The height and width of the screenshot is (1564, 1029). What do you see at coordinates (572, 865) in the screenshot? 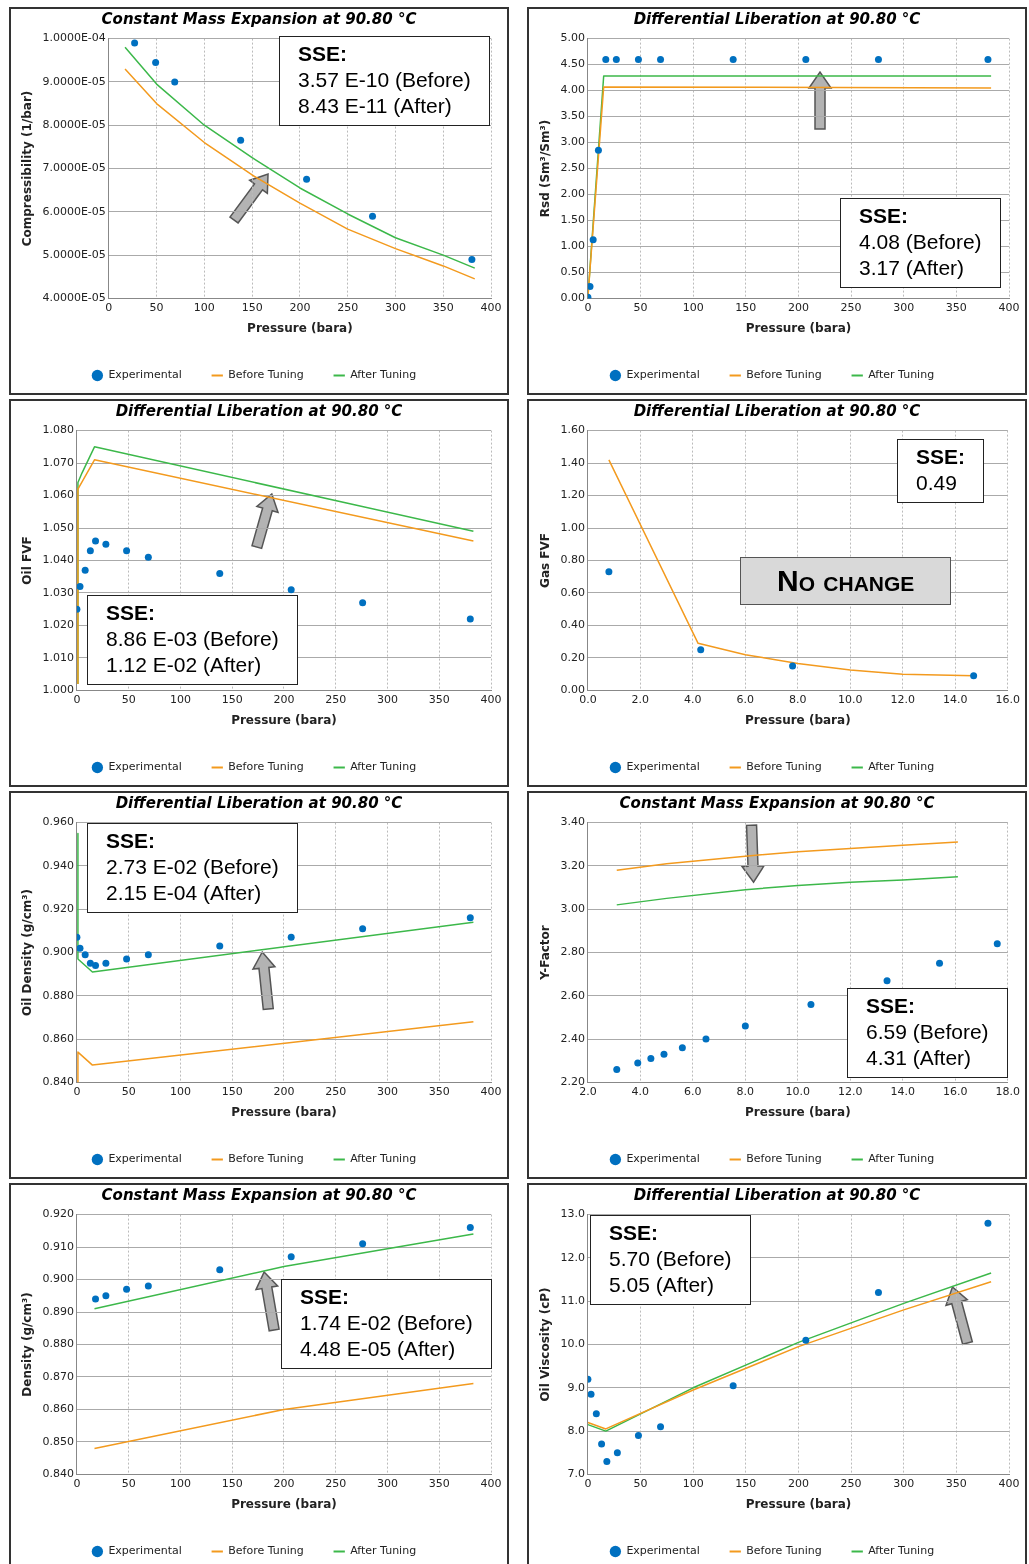
I see `y-tick-label: 3.20` at bounding box center [572, 865].